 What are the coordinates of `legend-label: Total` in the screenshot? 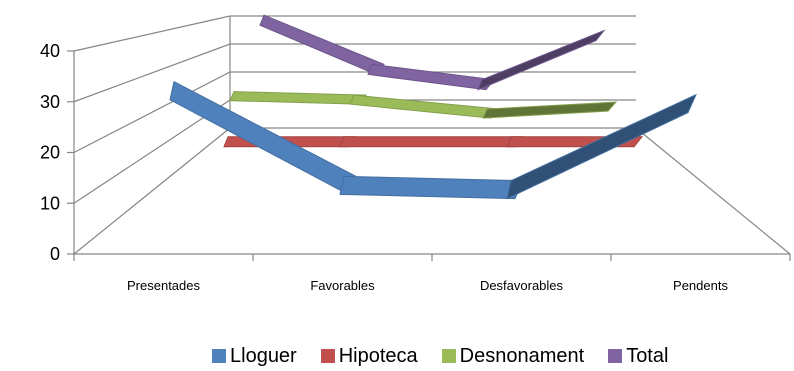 It's located at (647, 355).